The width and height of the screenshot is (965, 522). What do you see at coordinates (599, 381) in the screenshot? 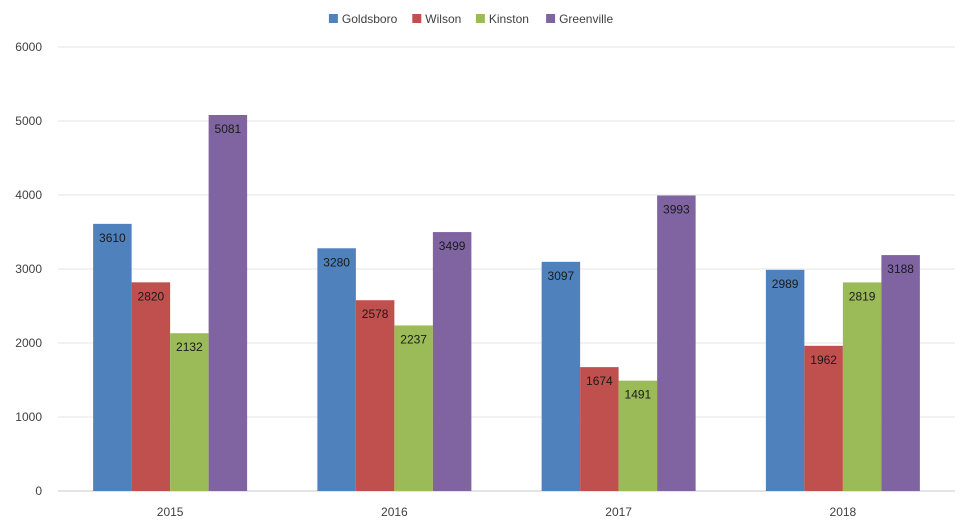
I see `data-label: 1674` at bounding box center [599, 381].